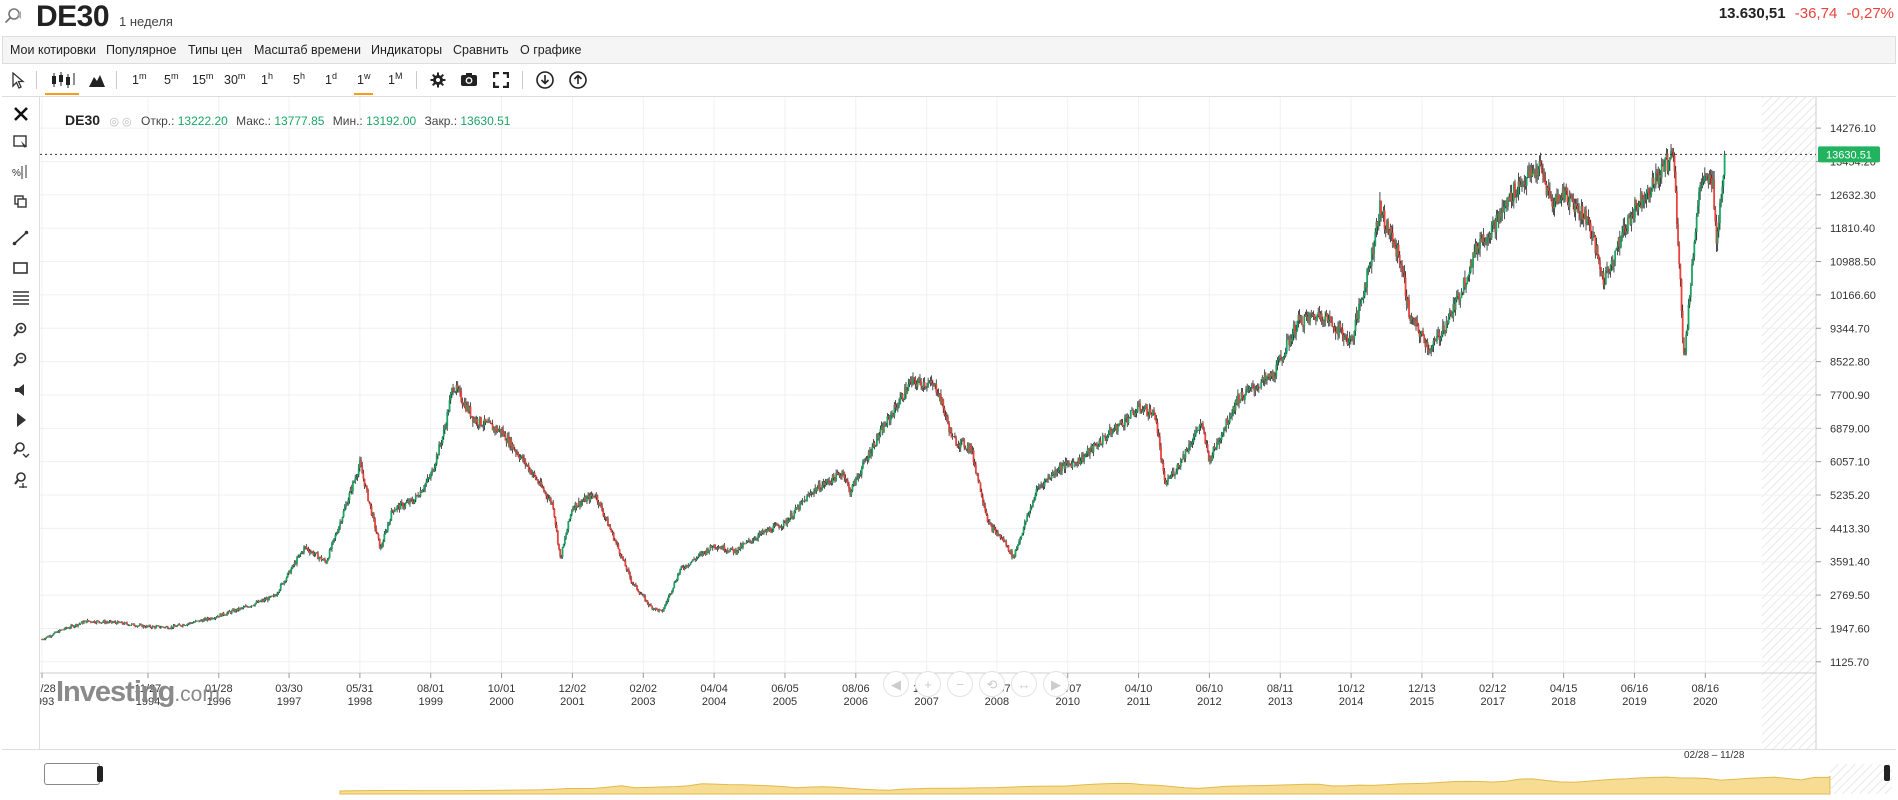 The width and height of the screenshot is (1898, 800). I want to click on tf-1d: 1d, so click(331, 79).